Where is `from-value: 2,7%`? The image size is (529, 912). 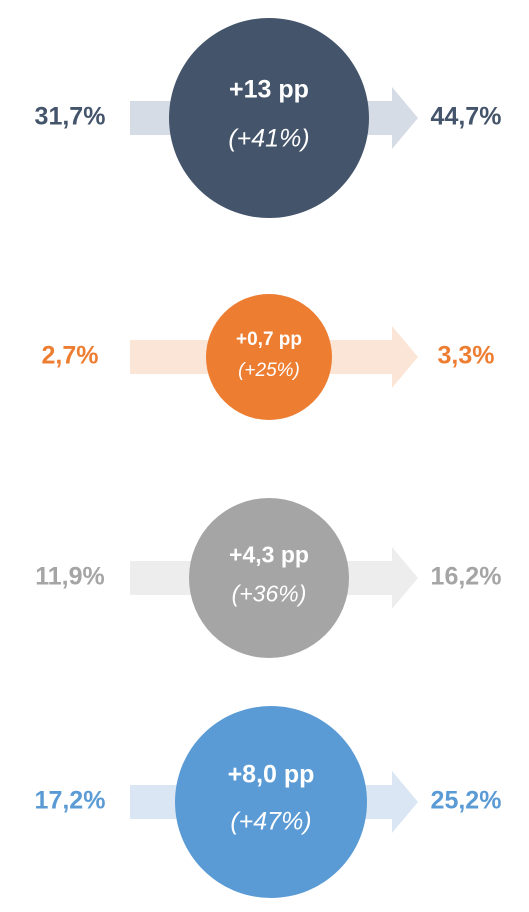
from-value: 2,7% is located at coordinates (70, 356).